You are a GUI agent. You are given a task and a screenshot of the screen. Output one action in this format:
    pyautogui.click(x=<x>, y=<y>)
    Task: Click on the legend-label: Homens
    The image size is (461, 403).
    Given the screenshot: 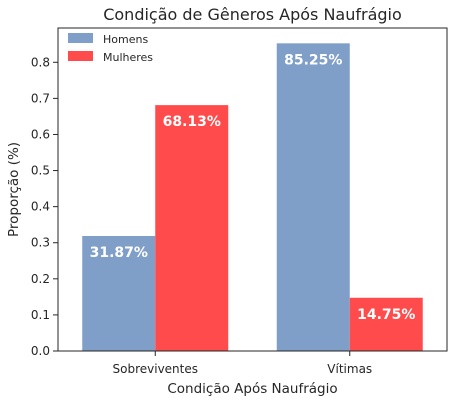 What is the action you would take?
    pyautogui.click(x=125, y=39)
    